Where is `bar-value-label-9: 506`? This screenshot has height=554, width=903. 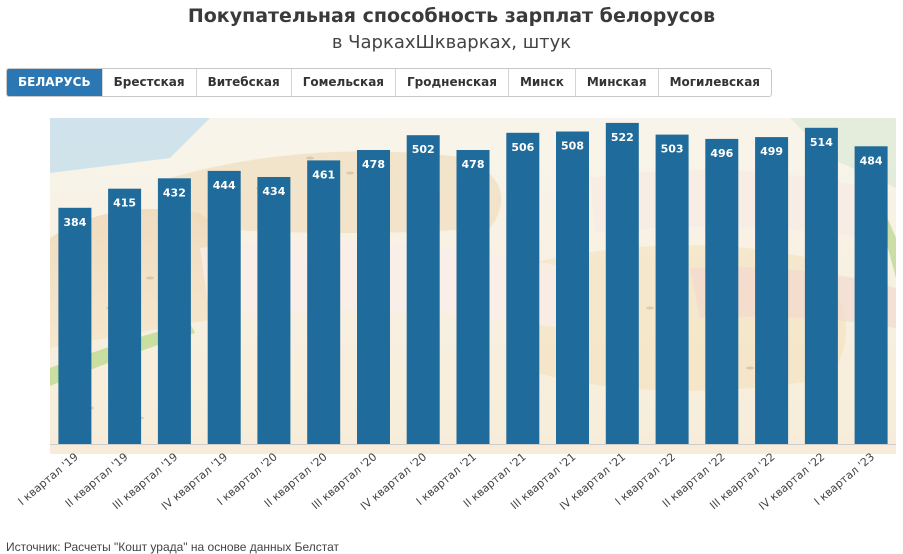 bar-value-label-9: 506 is located at coordinates (522, 147).